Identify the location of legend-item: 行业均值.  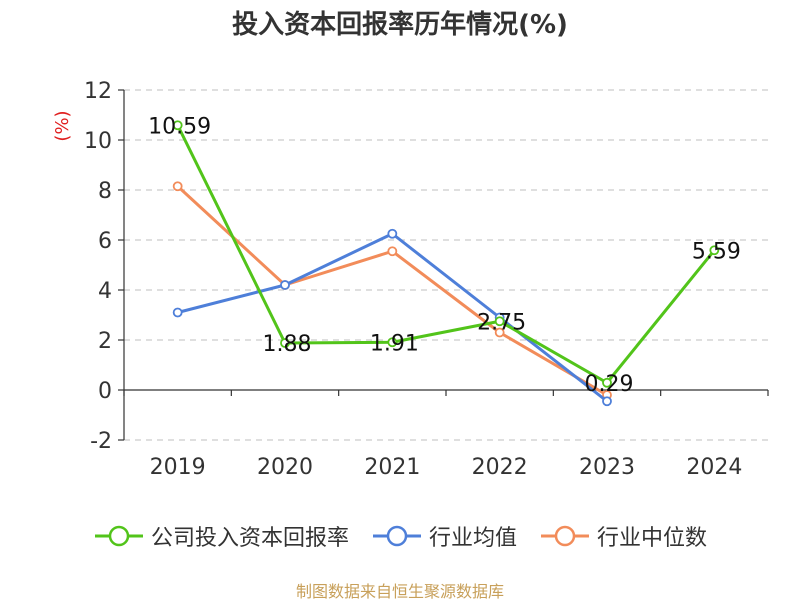
(444, 536).